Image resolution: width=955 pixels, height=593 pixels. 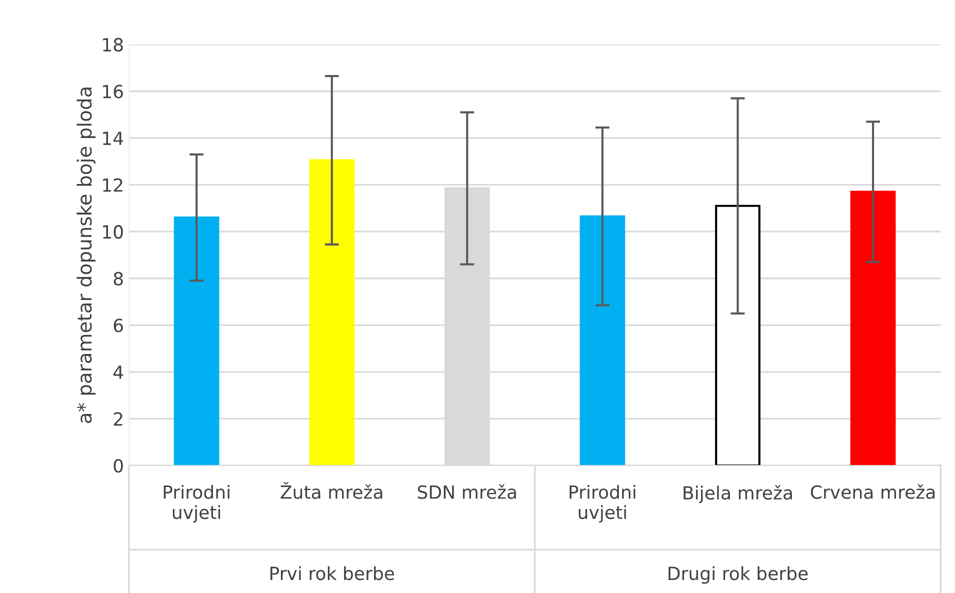 What do you see at coordinates (113, 45) in the screenshot?
I see `y-tick-label: 18` at bounding box center [113, 45].